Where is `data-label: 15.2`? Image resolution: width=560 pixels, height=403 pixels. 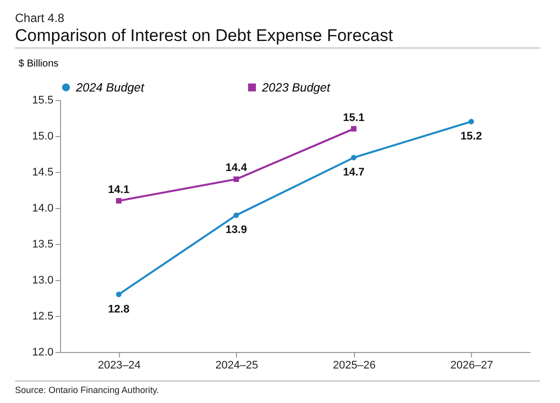 data-label: 15.2 is located at coordinates (471, 136).